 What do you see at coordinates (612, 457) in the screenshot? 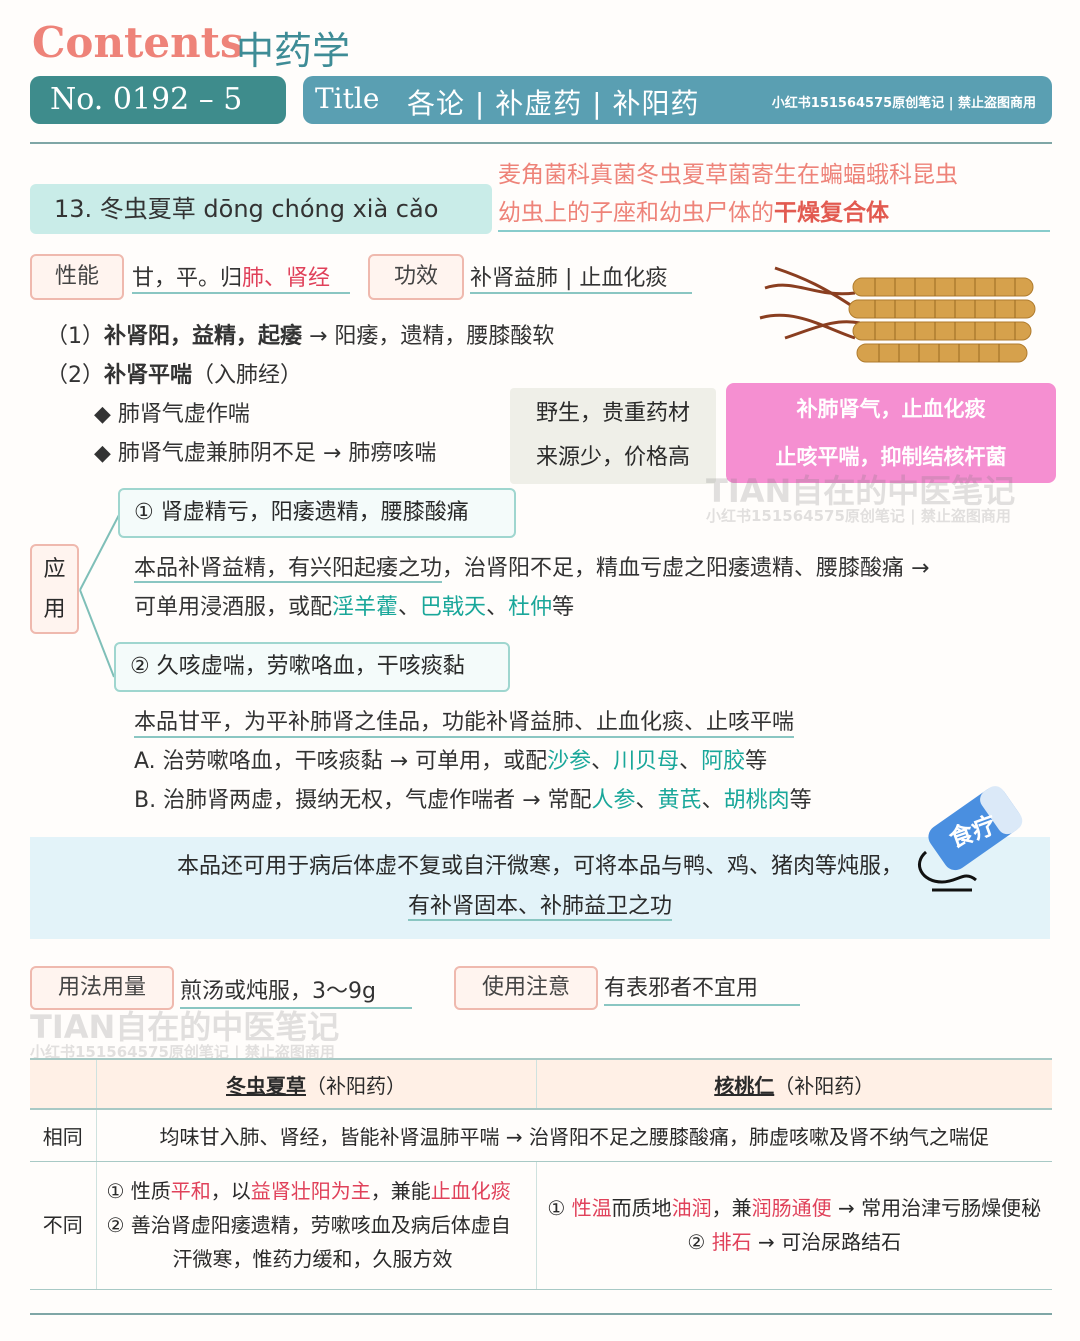
I see `source-note-line-2: 来源少，价格高` at bounding box center [612, 457].